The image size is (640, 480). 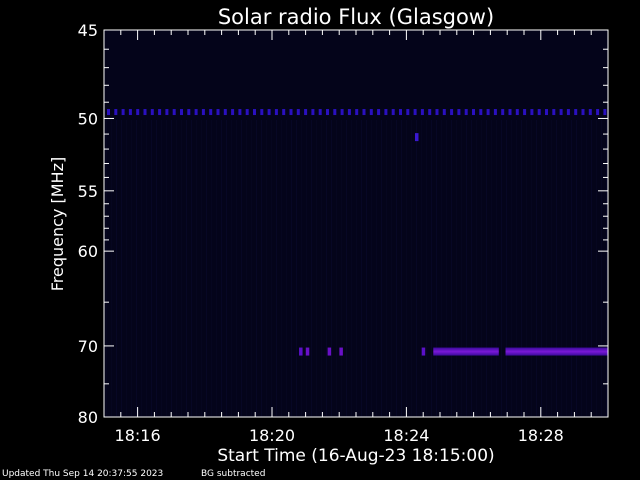 I want to click on y-tick-label: 60, so click(x=88, y=251).